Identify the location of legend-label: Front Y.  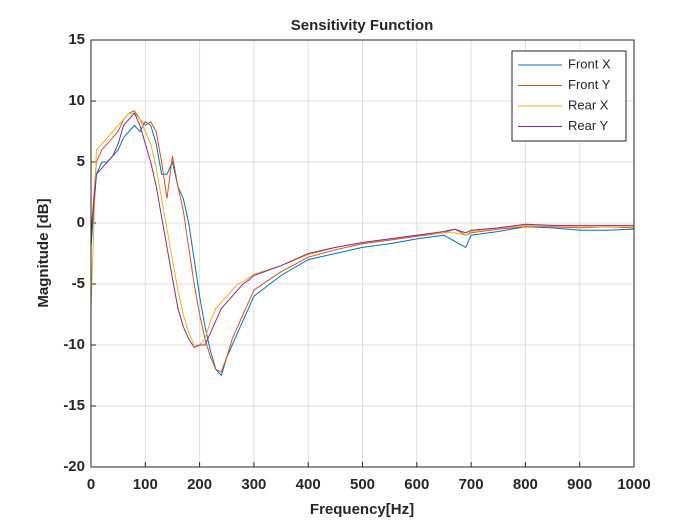
(589, 84).